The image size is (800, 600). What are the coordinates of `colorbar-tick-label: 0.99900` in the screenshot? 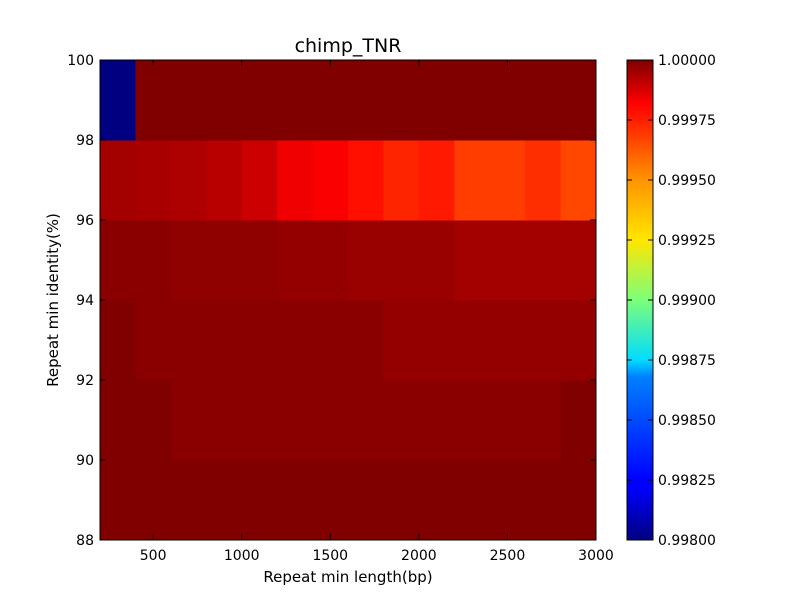 It's located at (687, 301).